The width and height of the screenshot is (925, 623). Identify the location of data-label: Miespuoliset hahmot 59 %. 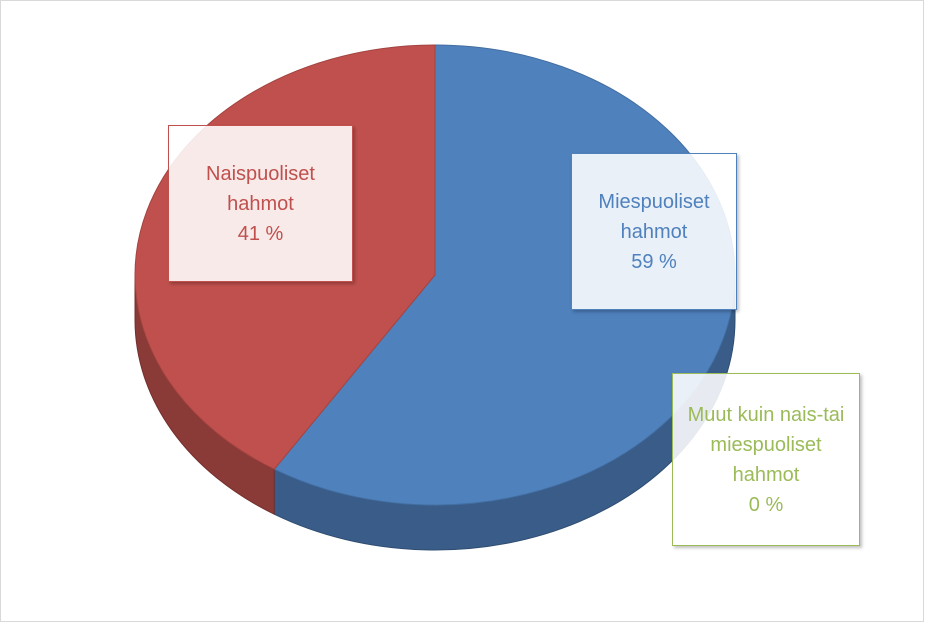
(654, 231).